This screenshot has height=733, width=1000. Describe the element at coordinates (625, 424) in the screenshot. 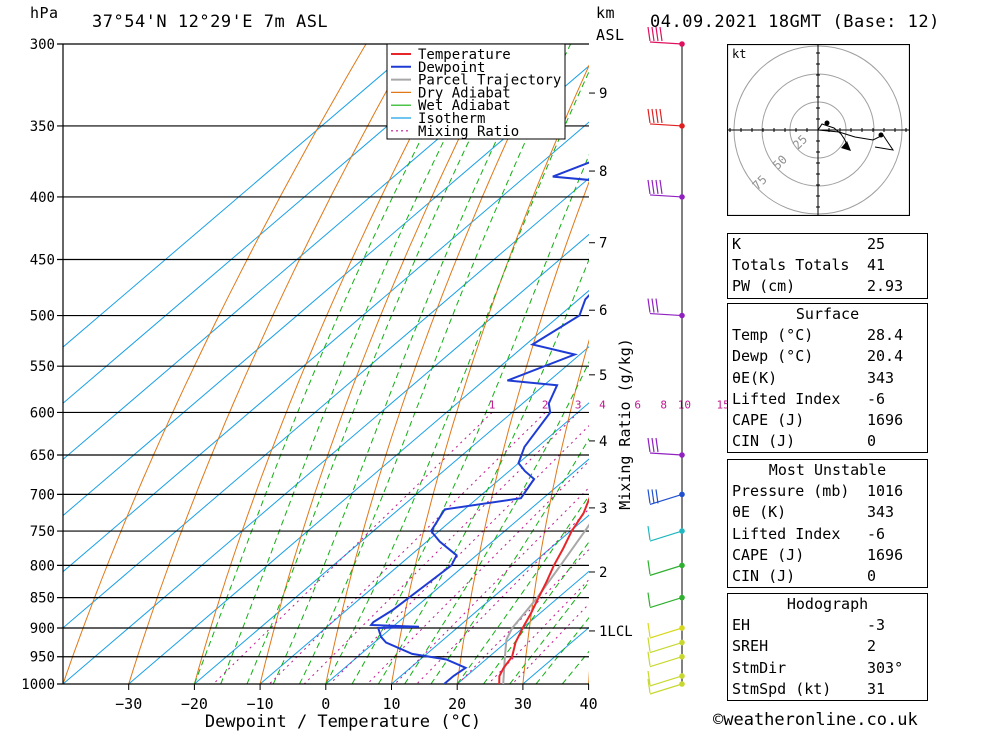

I see `mixing-ratio-axis-title: Mixing Ratio (g/kg)` at that location.